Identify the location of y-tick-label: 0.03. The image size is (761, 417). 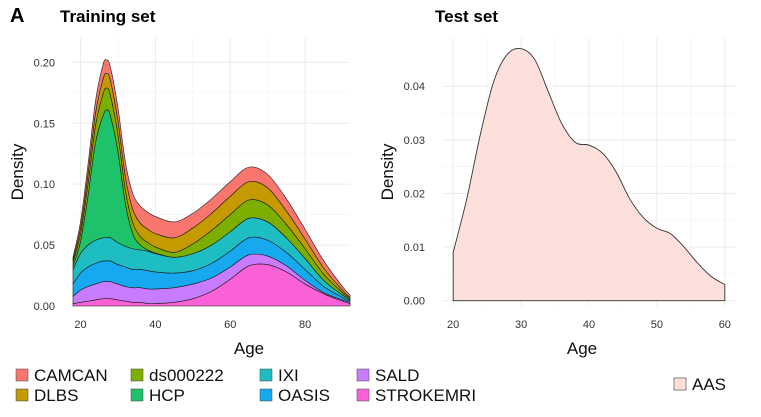
(414, 141).